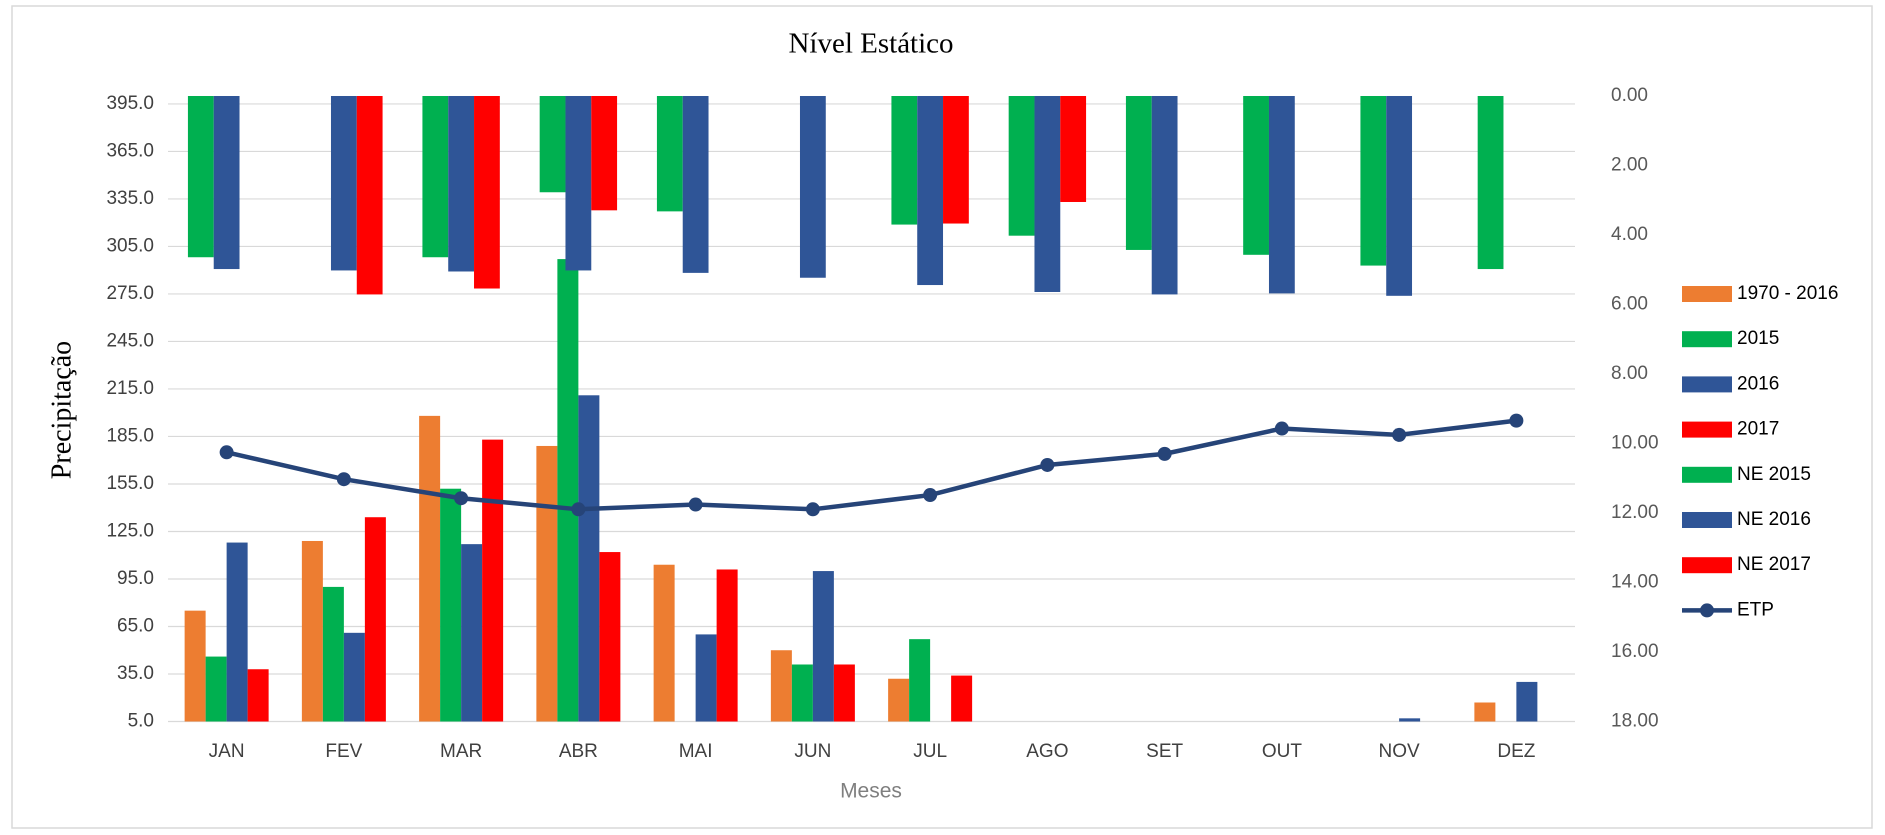 The height and width of the screenshot is (835, 1885). Describe the element at coordinates (1787, 293) in the screenshot. I see `legend-label: 1970 - 2016` at that location.